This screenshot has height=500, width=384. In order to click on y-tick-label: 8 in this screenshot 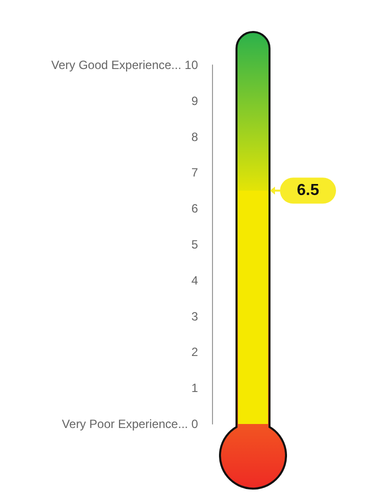, I will do `click(194, 137)`.